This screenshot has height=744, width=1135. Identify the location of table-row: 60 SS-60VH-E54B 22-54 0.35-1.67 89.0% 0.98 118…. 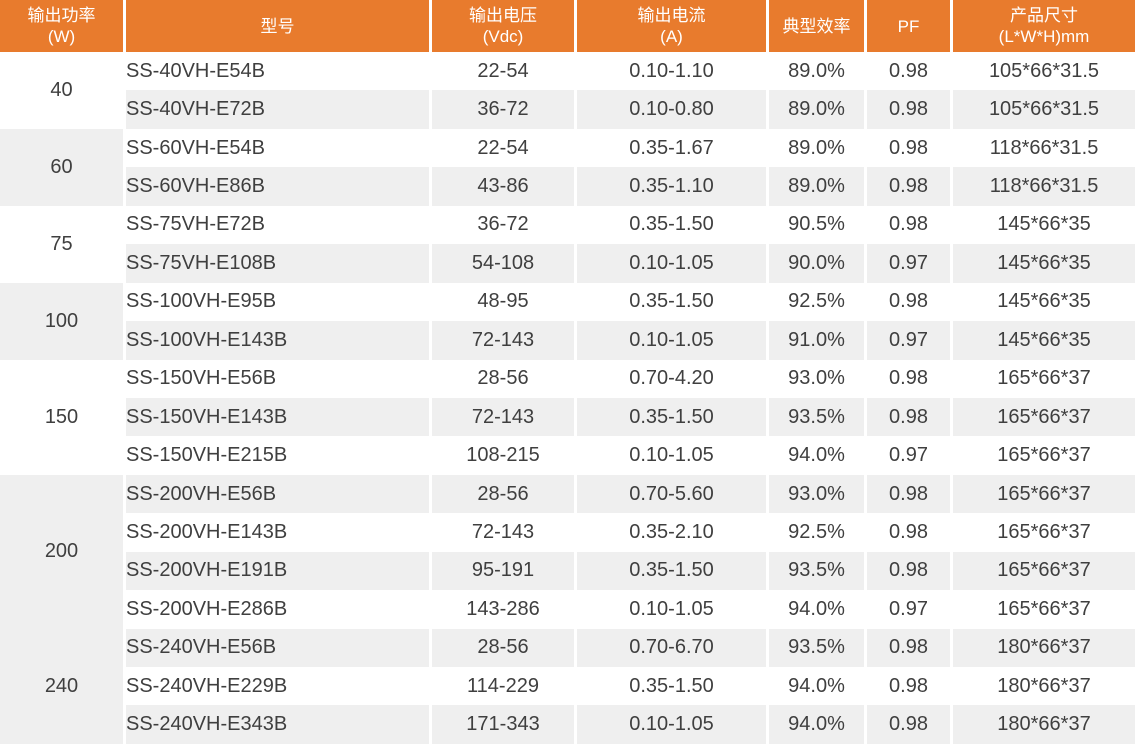
(567, 167).